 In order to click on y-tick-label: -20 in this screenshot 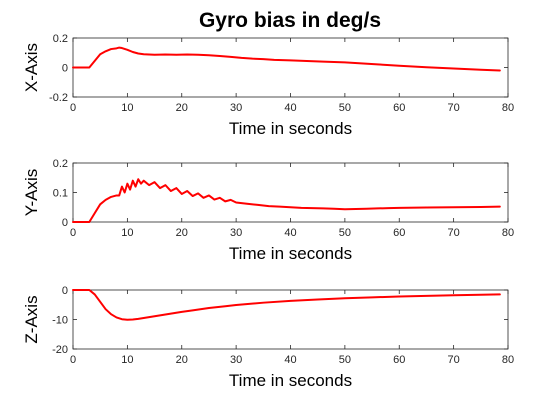, I will do `click(60, 350)`.